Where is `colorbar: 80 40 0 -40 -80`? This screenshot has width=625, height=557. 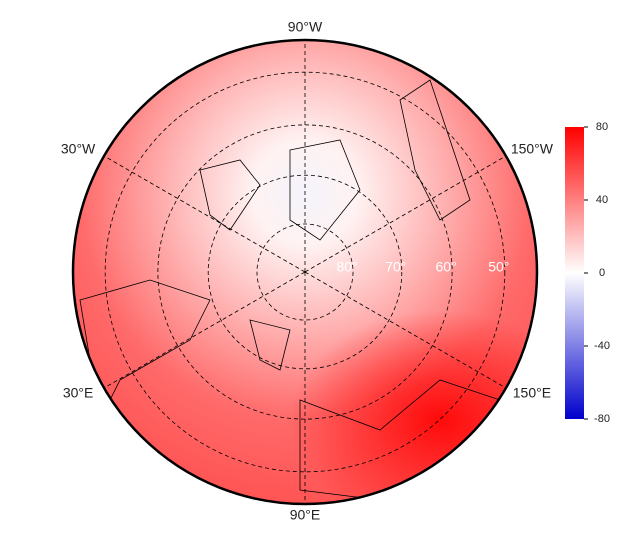 colorbar: 80 40 0 -40 -80 is located at coordinates (587, 273).